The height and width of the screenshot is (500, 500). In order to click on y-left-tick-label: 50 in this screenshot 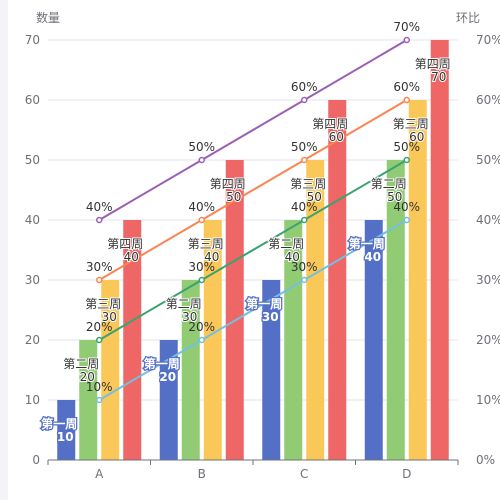, I will do `click(32, 160)`.